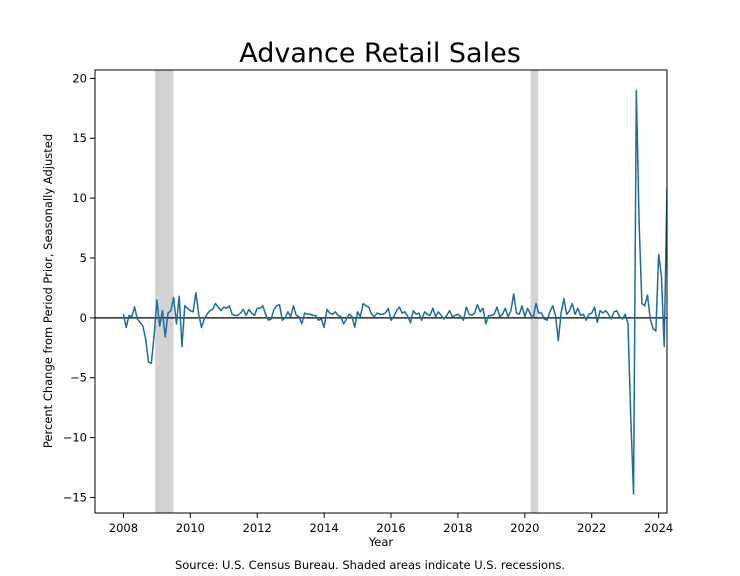  What do you see at coordinates (79, 138) in the screenshot?
I see `y-tick-label: 15` at bounding box center [79, 138].